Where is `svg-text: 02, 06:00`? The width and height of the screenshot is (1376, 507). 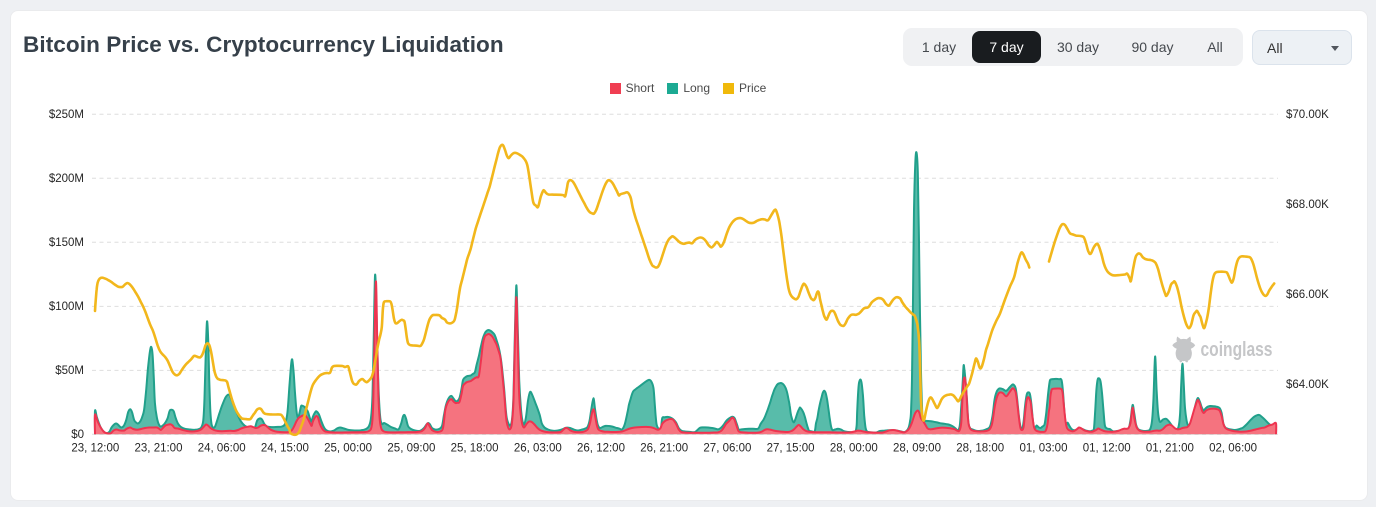 svg-text: 02, 06:00 is located at coordinates (1233, 449).